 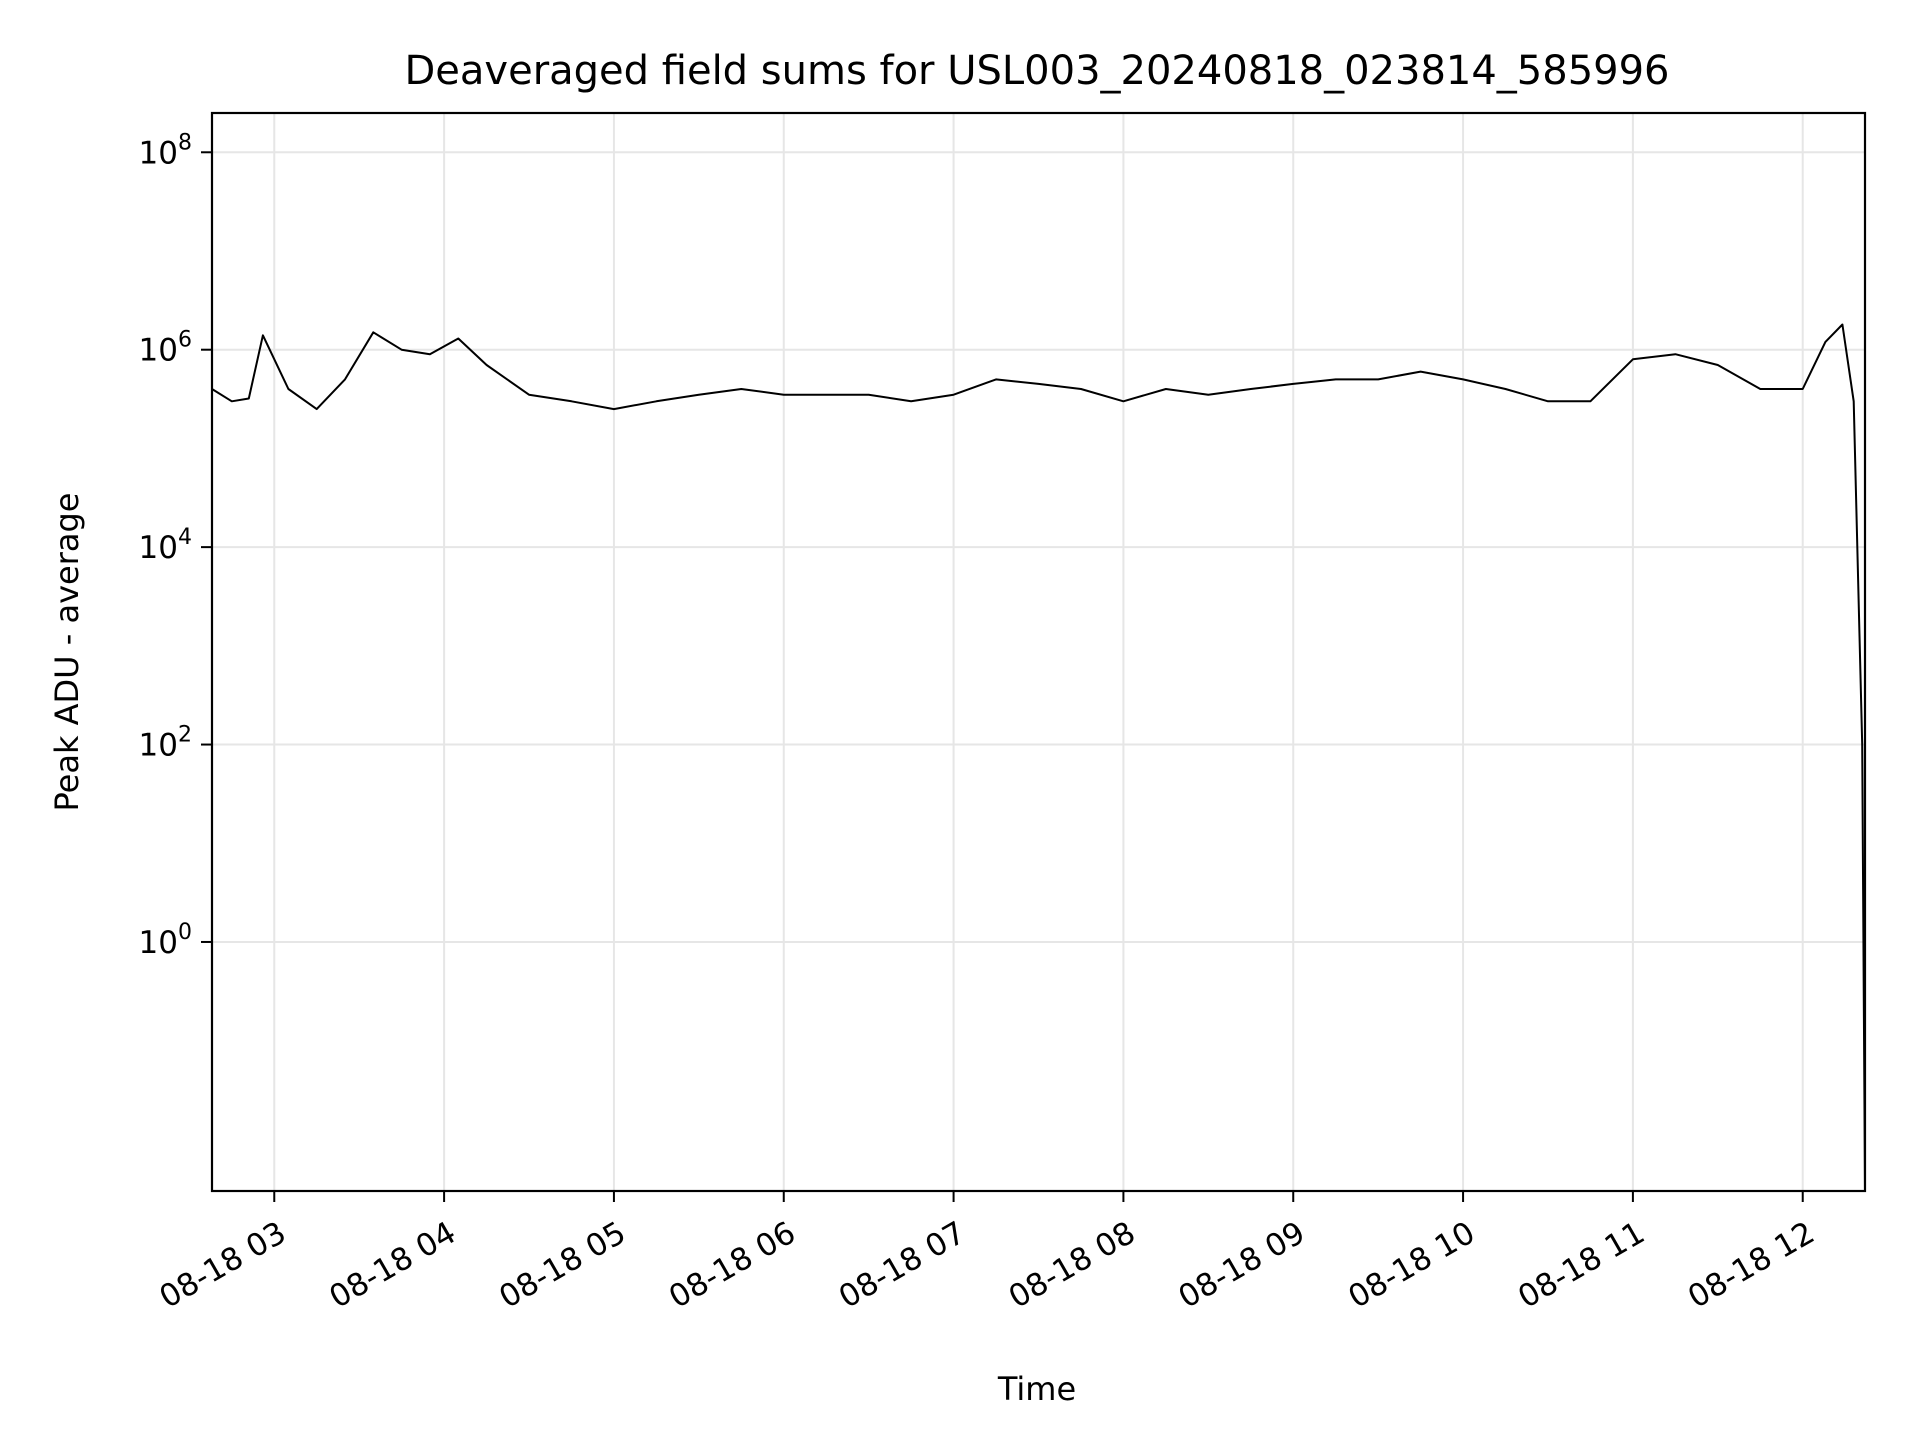 I want to click on y-tick-exponent: 0, so click(x=185, y=932).